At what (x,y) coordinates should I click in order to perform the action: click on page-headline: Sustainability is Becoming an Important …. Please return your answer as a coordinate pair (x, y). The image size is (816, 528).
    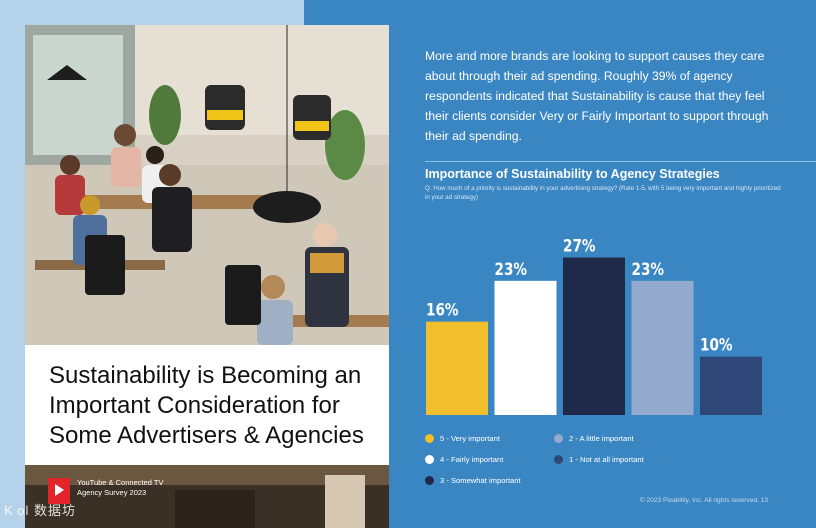
    Looking at the image, I should click on (214, 406).